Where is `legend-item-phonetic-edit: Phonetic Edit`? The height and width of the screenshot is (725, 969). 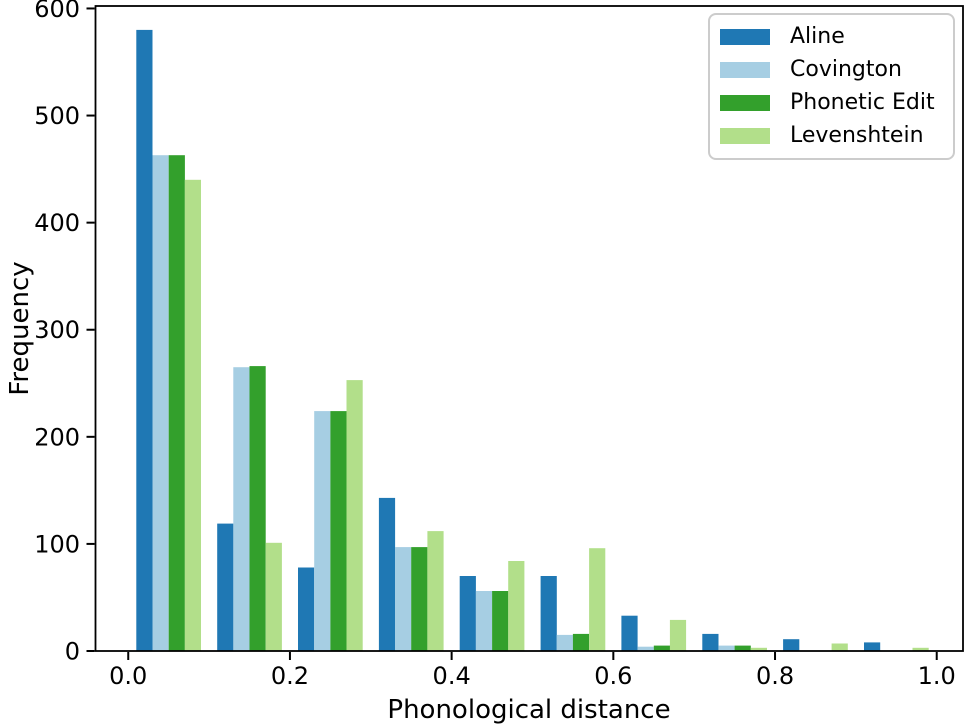 legend-item-phonetic-edit: Phonetic Edit is located at coordinates (831, 103).